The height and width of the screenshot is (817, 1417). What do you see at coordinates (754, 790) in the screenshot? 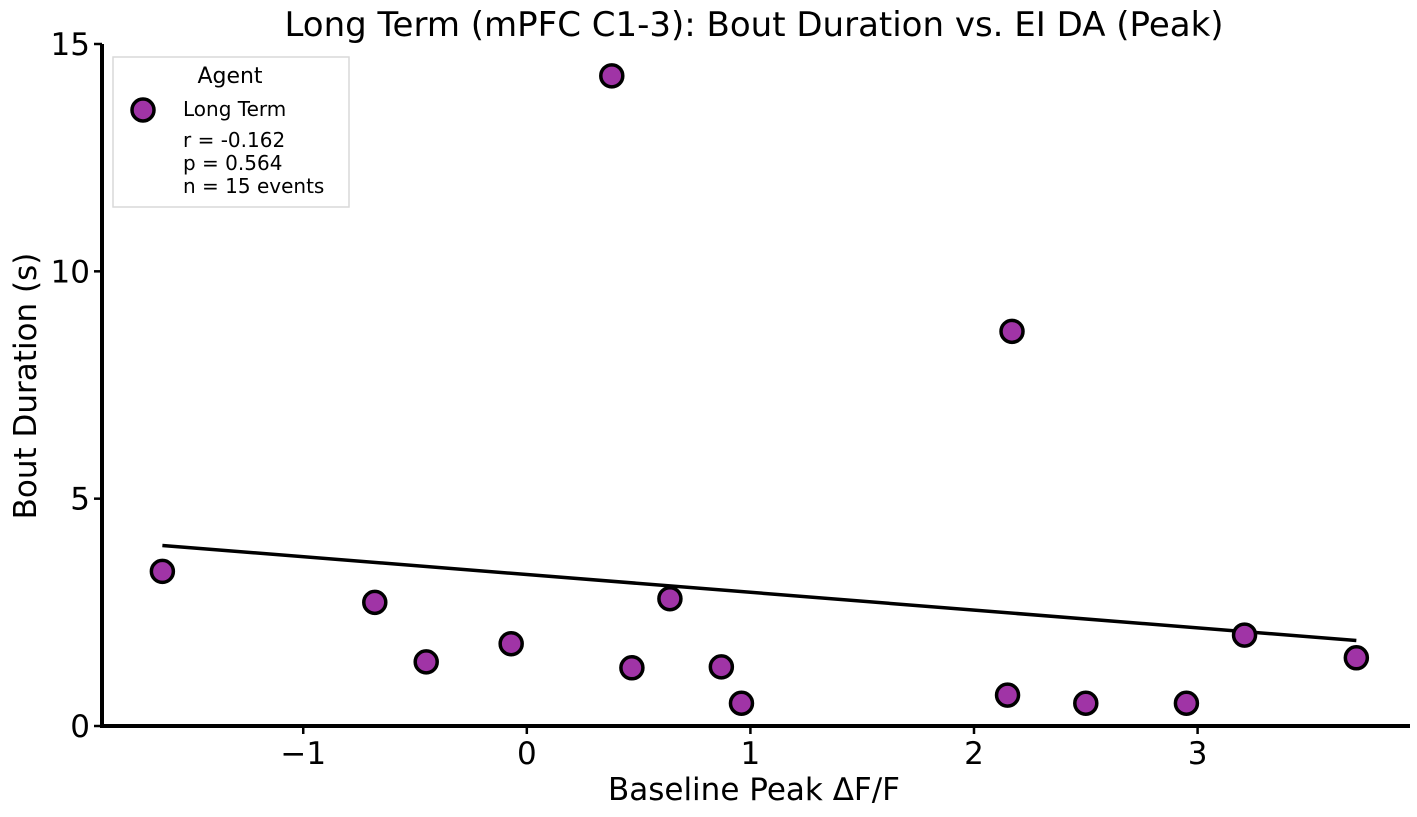
I see `x-axis-label: Baseline Peak ΔF/F` at bounding box center [754, 790].